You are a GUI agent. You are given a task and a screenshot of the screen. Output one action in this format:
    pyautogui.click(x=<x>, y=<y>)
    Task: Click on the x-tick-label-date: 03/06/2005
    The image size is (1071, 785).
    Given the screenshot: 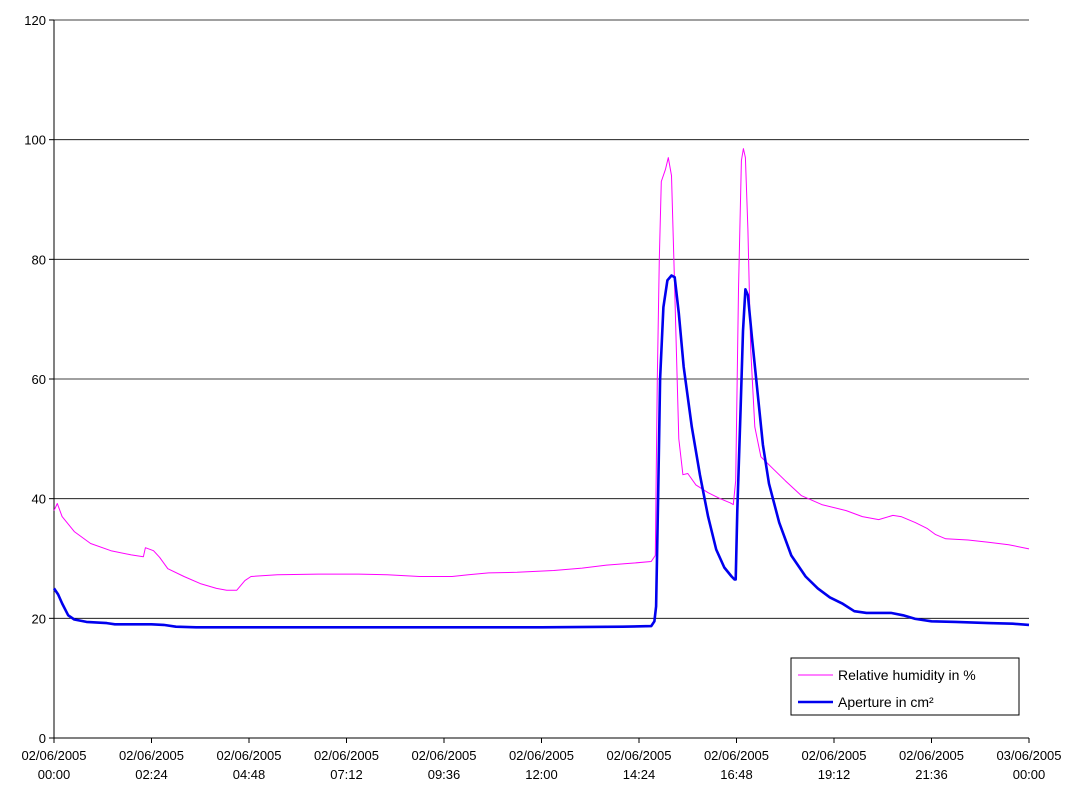 What is the action you would take?
    pyautogui.click(x=1028, y=755)
    